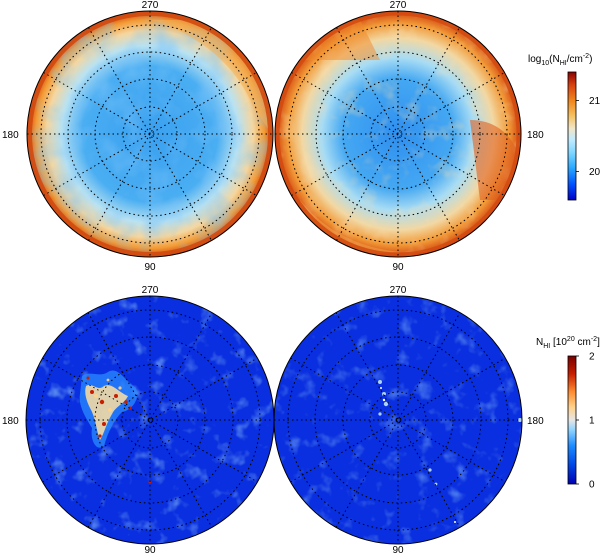  What do you see at coordinates (572, 136) in the screenshot?
I see `colorbar-top-gradient` at bounding box center [572, 136].